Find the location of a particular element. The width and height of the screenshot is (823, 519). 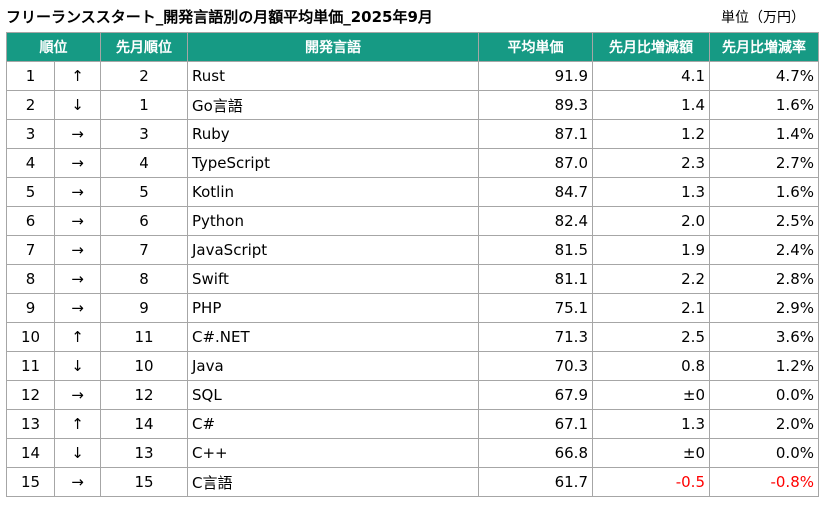

language-cell: C言語 is located at coordinates (333, 482).